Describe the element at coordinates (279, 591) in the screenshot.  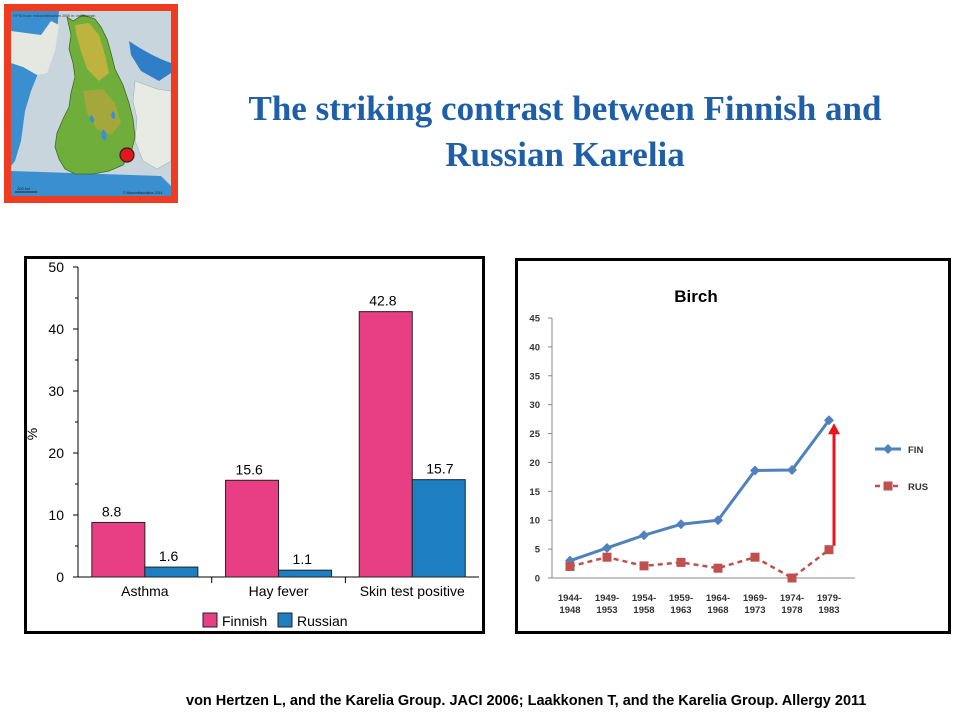
I see `x-category-label: Hay fever` at that location.